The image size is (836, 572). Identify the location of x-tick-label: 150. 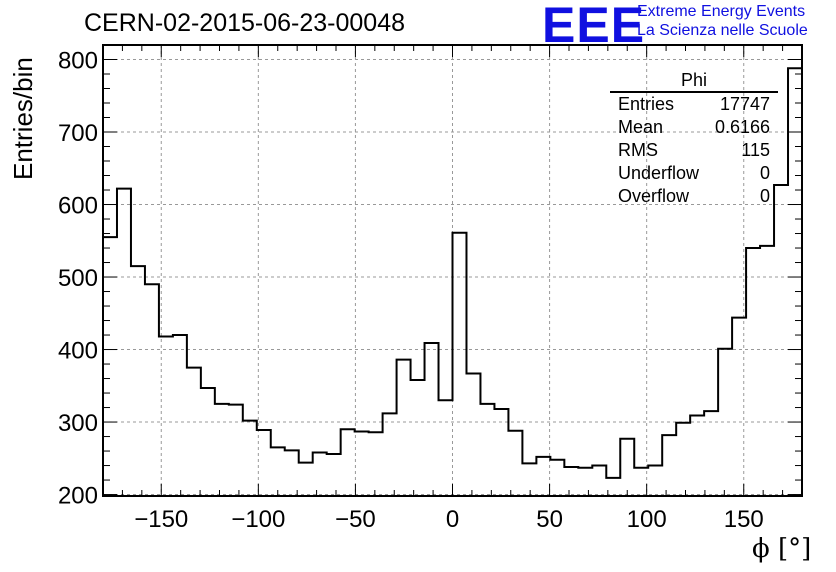
(744, 519).